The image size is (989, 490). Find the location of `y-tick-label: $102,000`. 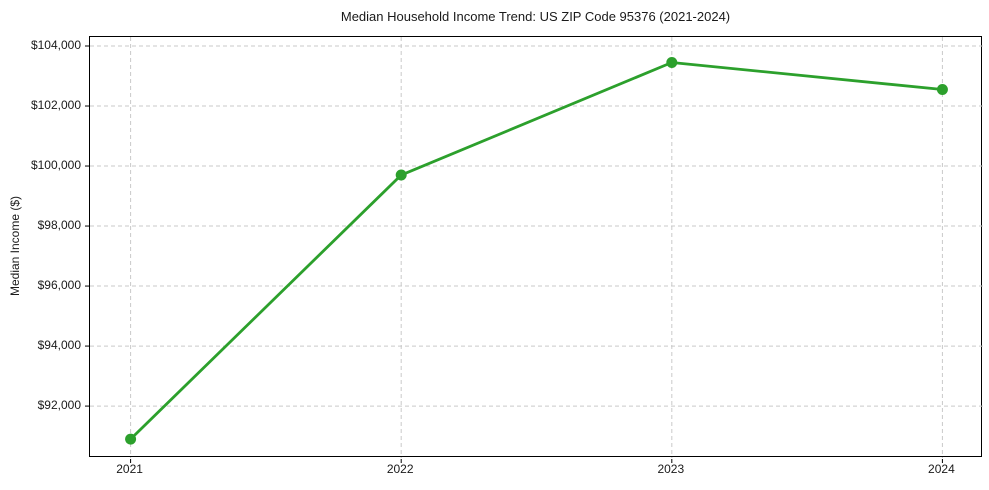

y-tick-label: $102,000 is located at coordinates (55, 105).